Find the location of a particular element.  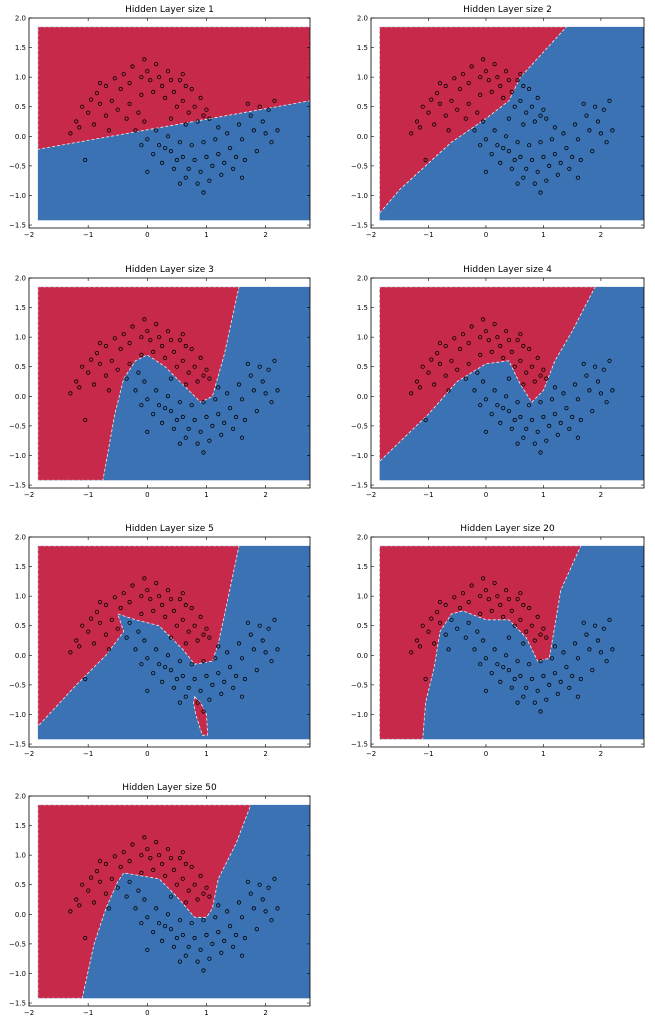

y-tick-label: 2.0 is located at coordinates (20, 19).